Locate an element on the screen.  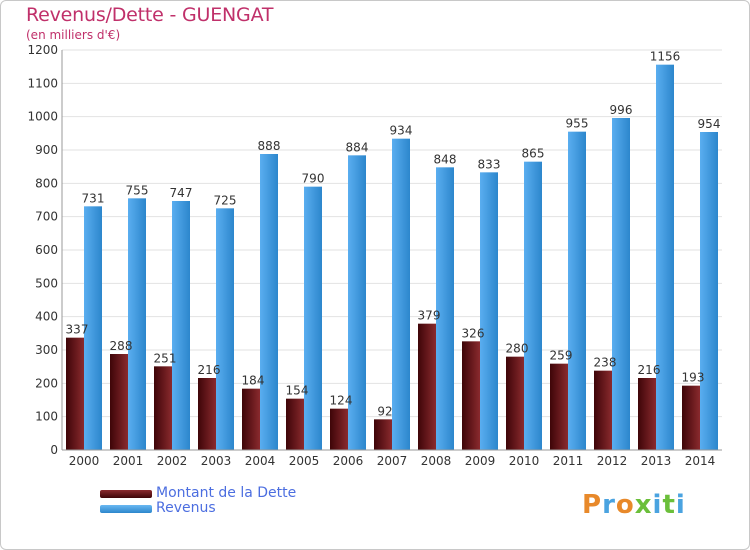
data-label-revenus-2000: 731 is located at coordinates (93, 198).